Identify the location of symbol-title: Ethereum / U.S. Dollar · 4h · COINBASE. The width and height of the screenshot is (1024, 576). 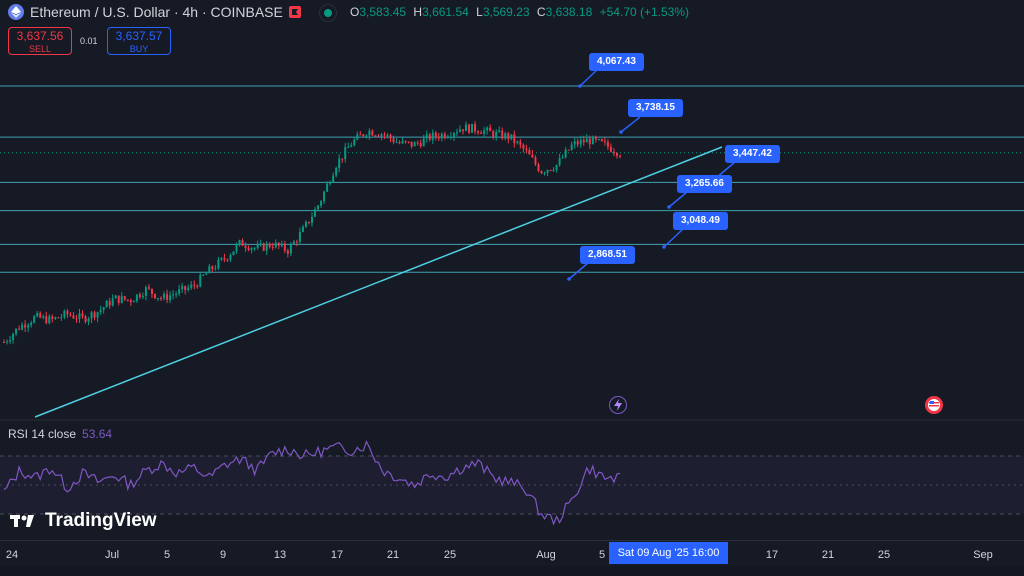
(156, 12).